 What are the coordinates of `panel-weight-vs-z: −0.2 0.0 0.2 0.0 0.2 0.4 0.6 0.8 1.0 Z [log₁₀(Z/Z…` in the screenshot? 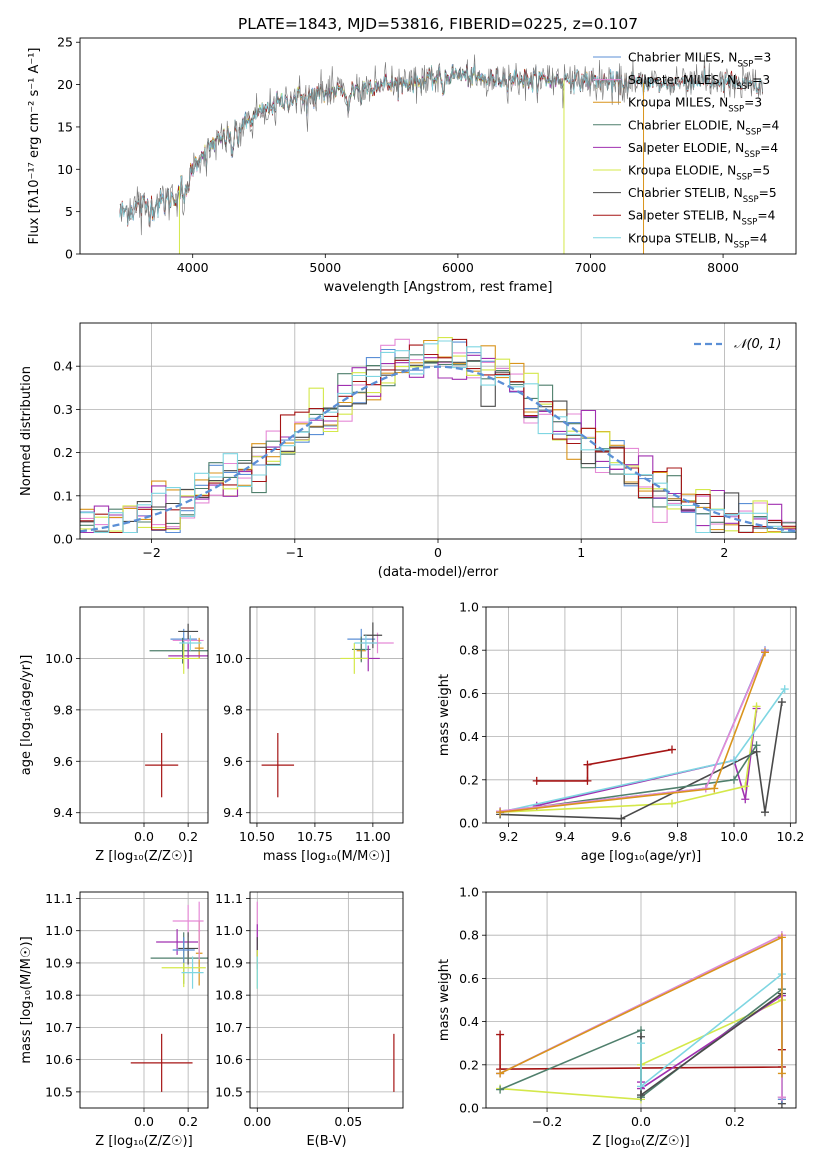 It's located at (617, 1017).